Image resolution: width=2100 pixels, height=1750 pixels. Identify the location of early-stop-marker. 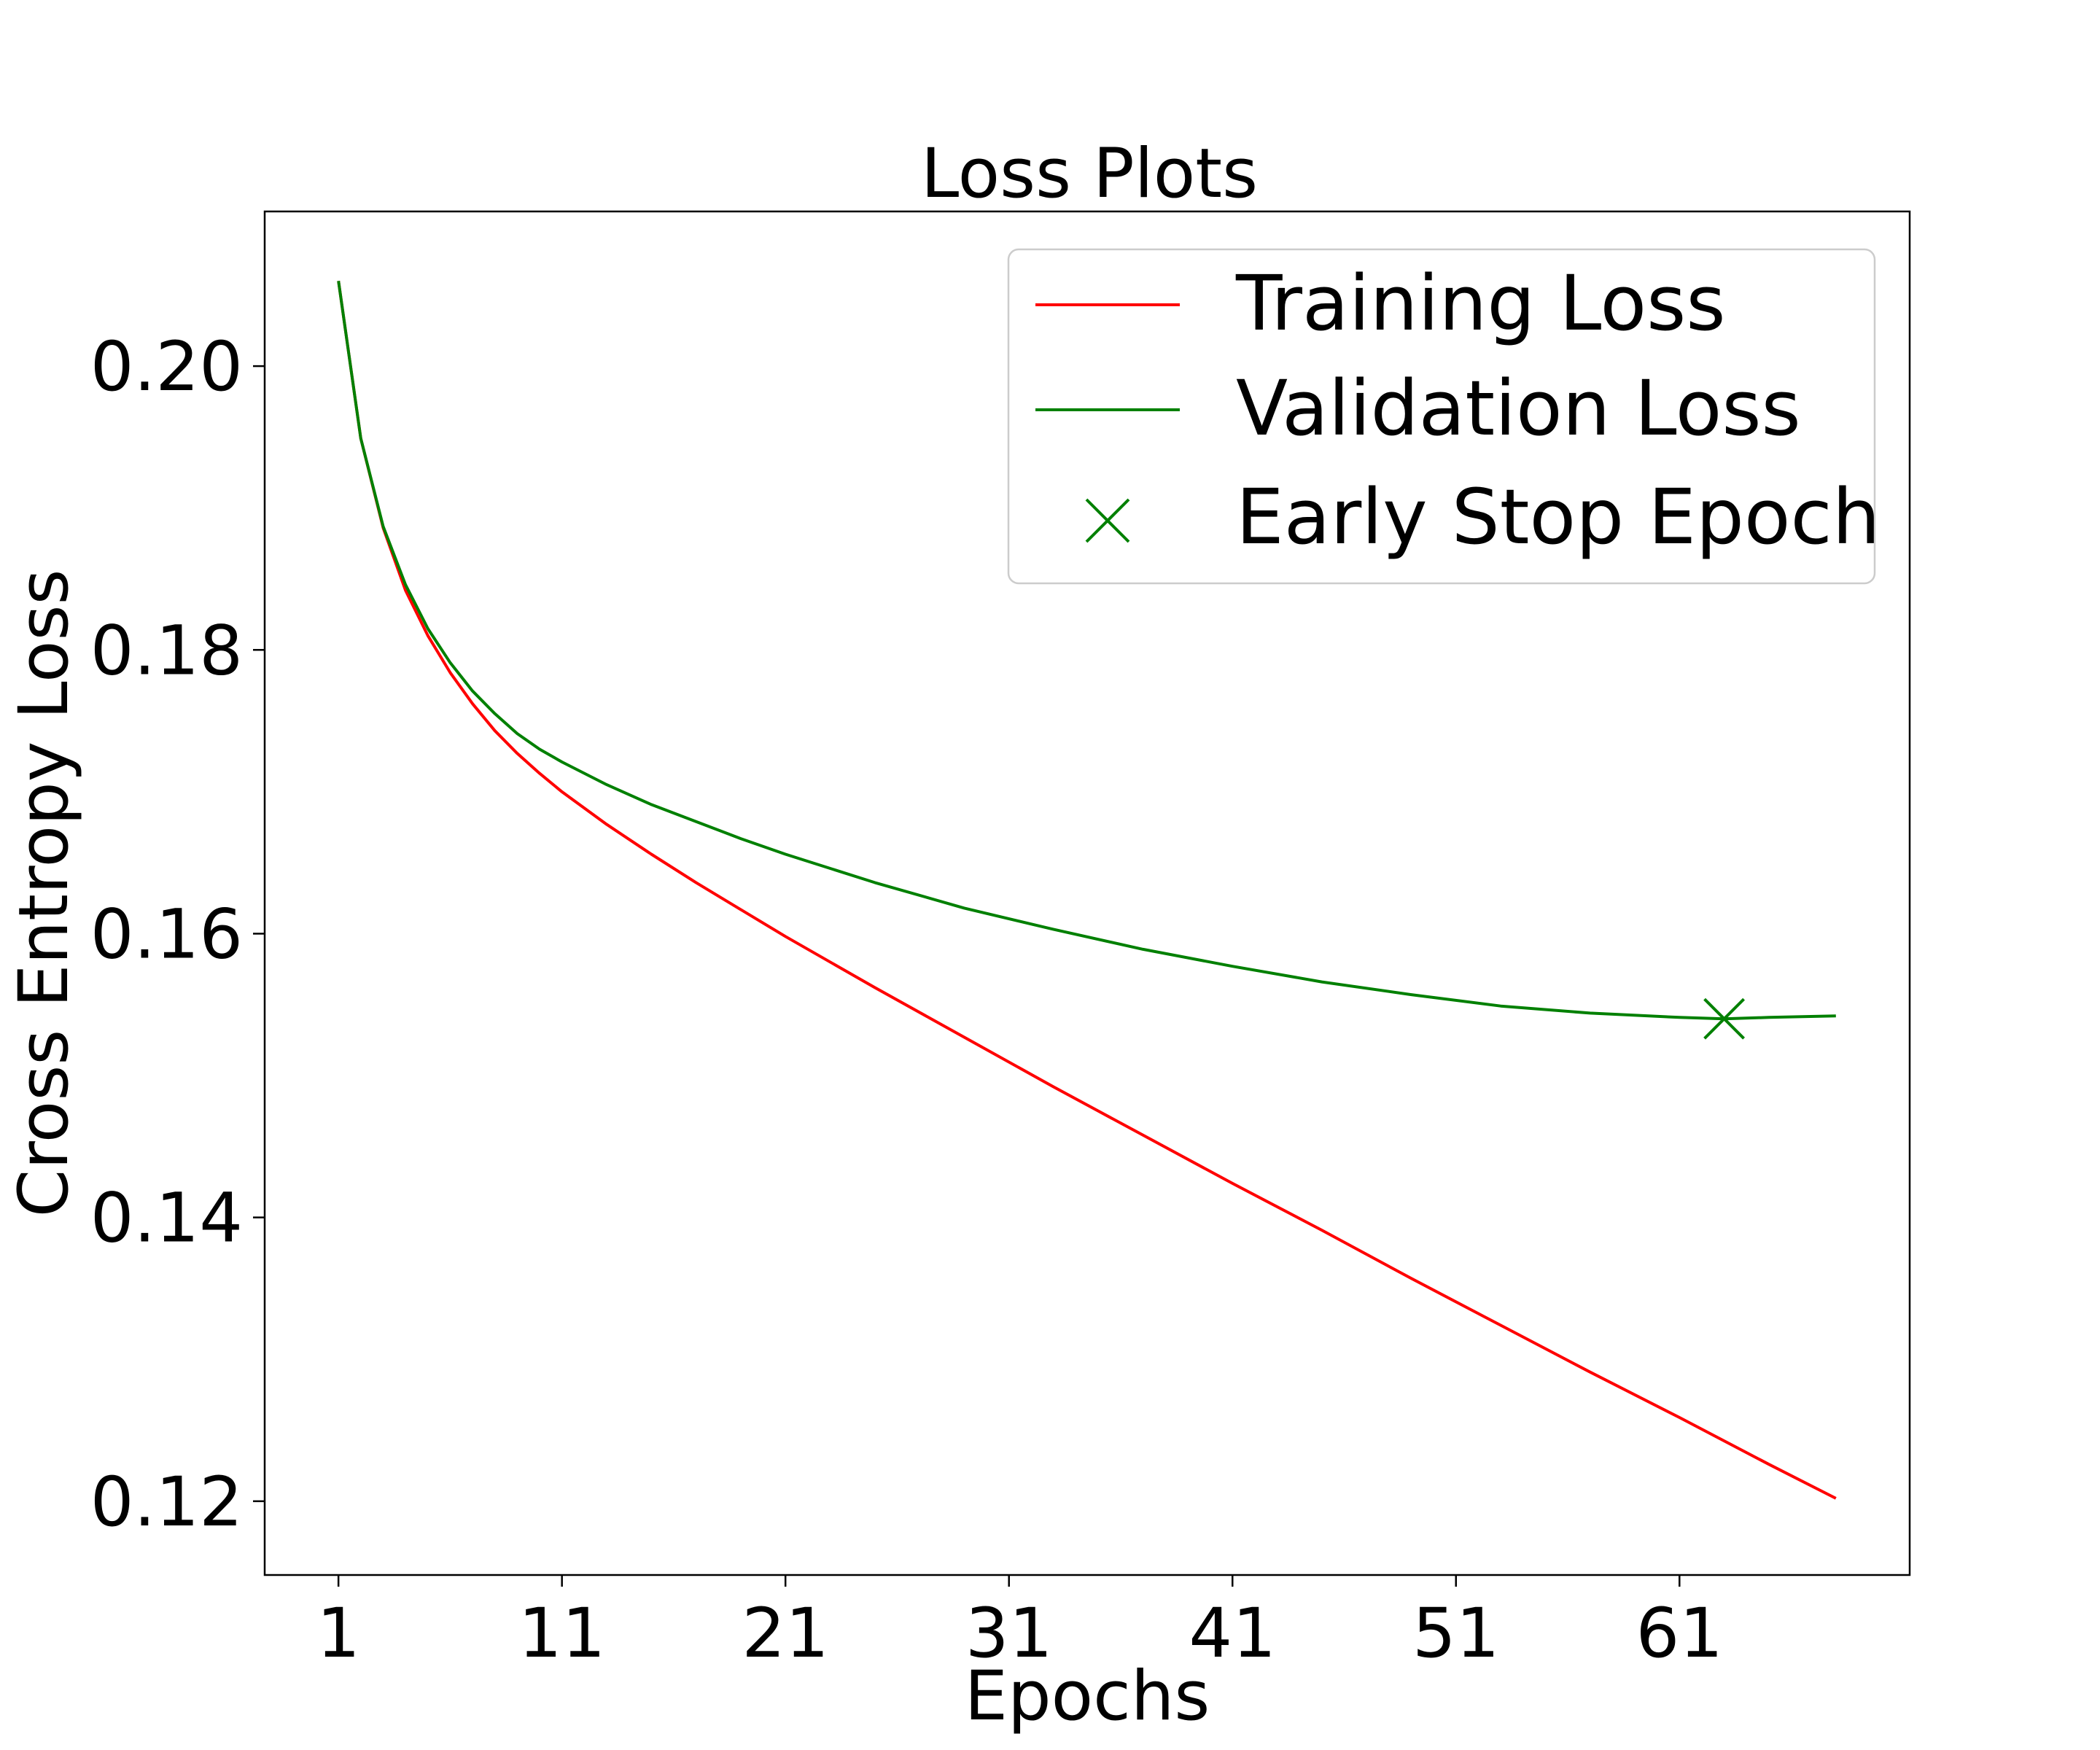
(1724, 1019).